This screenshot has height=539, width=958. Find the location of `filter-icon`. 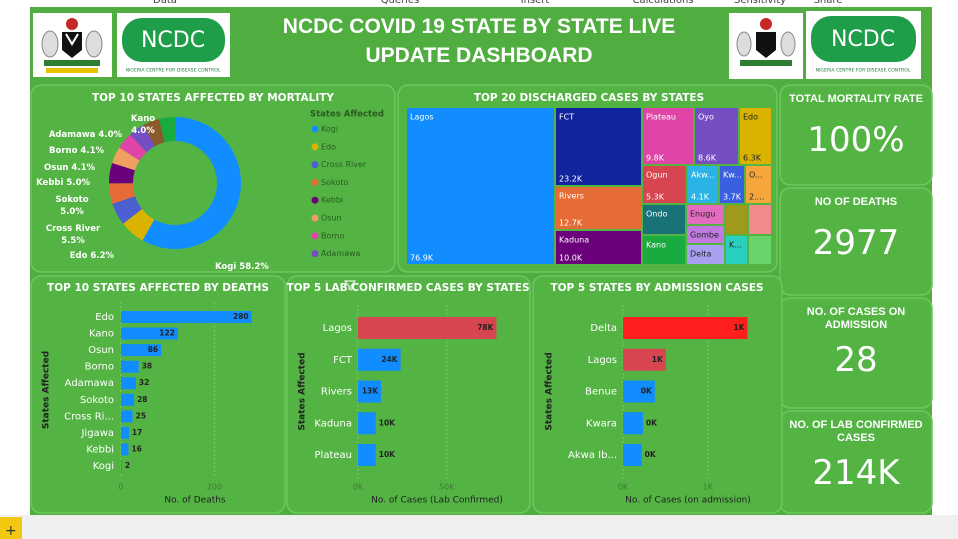

filter-icon is located at coordinates (350, 285).